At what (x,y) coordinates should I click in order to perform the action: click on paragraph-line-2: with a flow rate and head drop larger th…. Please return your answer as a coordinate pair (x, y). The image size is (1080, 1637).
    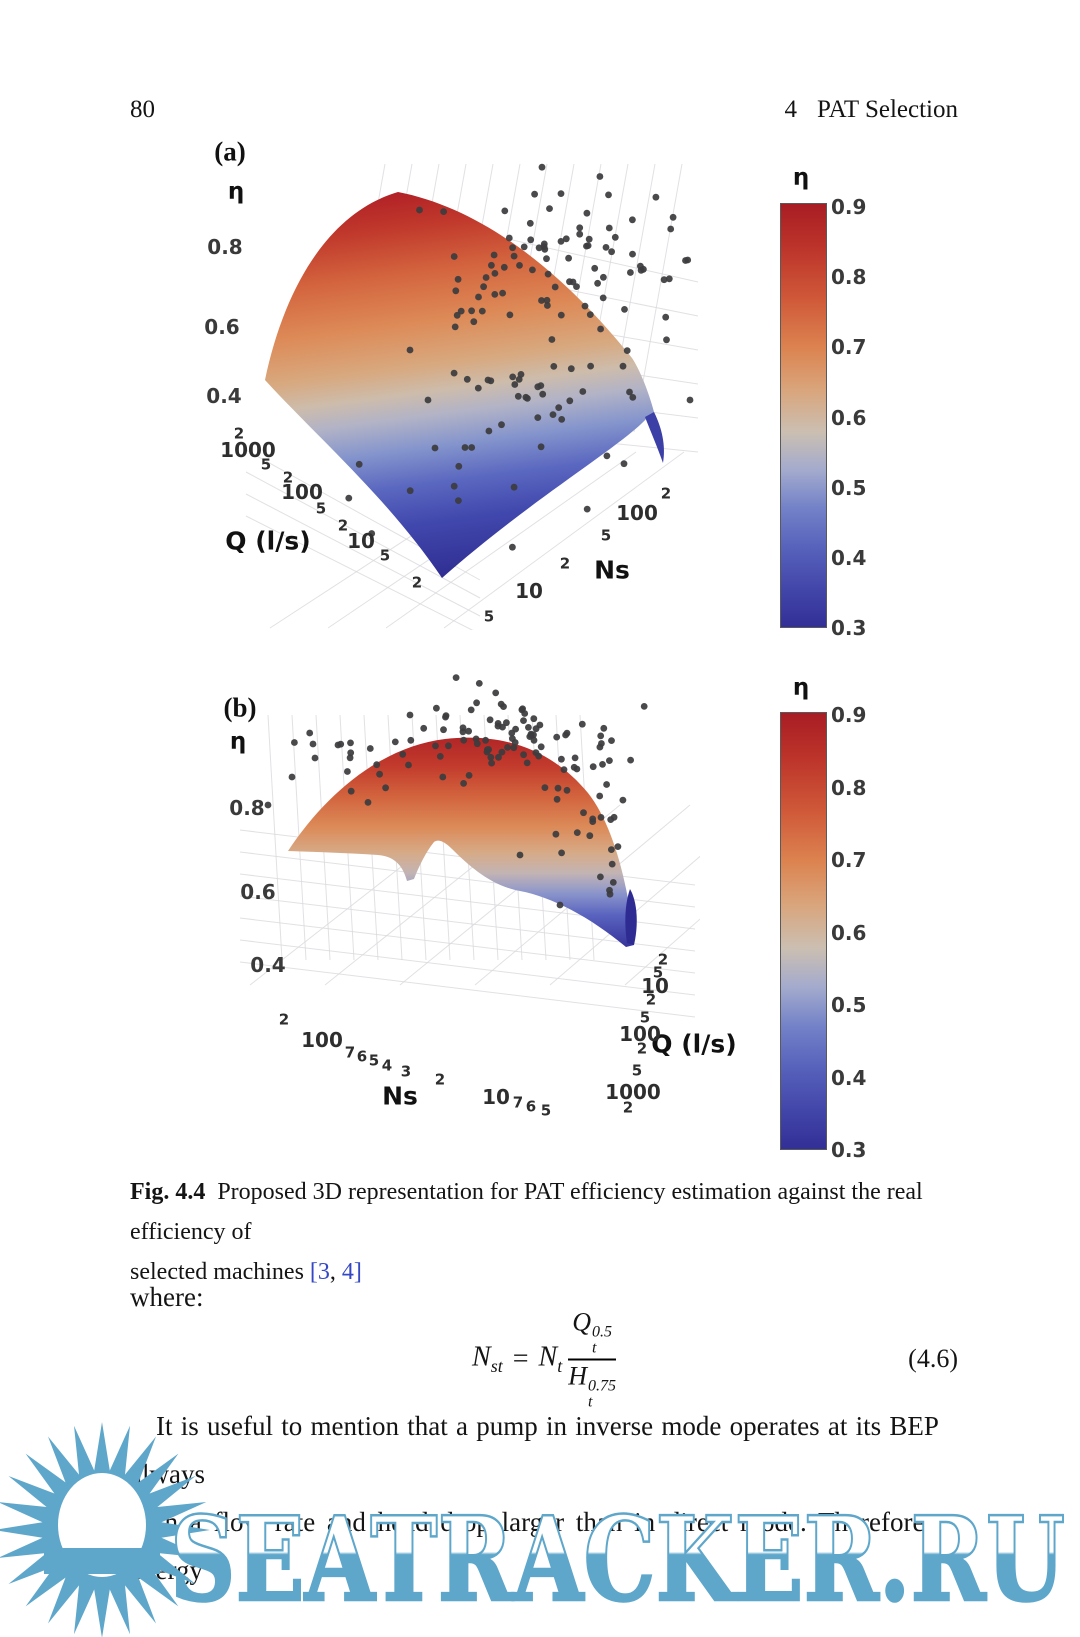
    Looking at the image, I should click on (531, 1546).